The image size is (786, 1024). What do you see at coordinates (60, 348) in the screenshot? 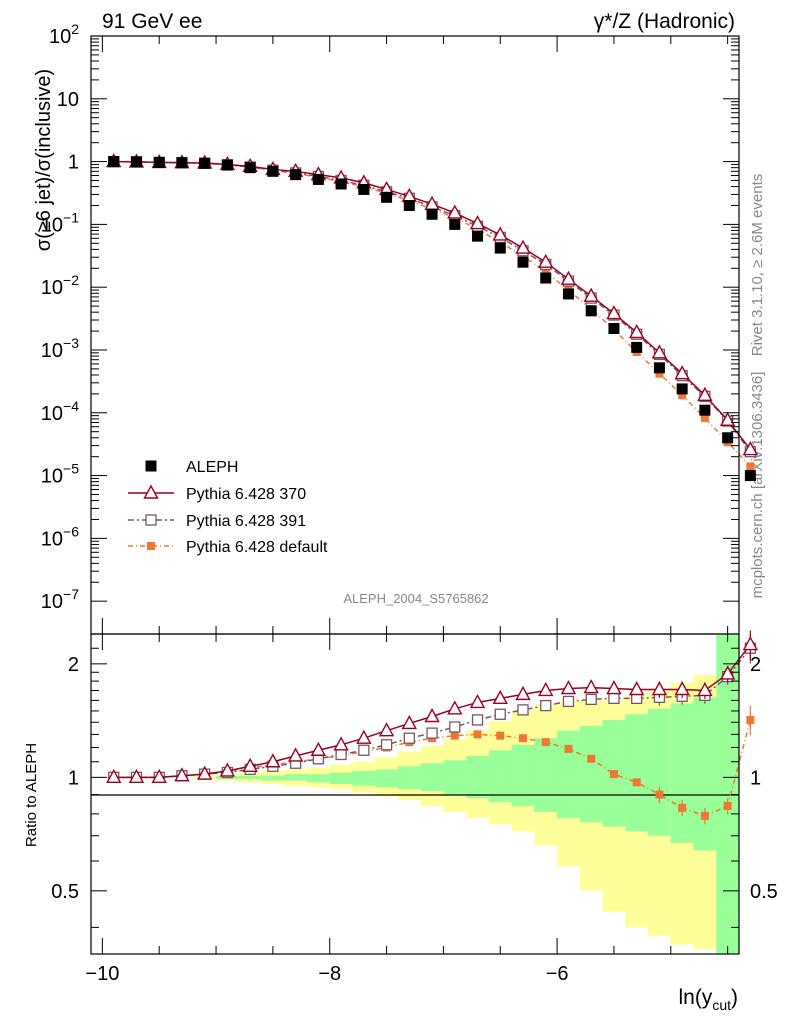
I see `top-y-tick-label: 10⁻³` at bounding box center [60, 348].